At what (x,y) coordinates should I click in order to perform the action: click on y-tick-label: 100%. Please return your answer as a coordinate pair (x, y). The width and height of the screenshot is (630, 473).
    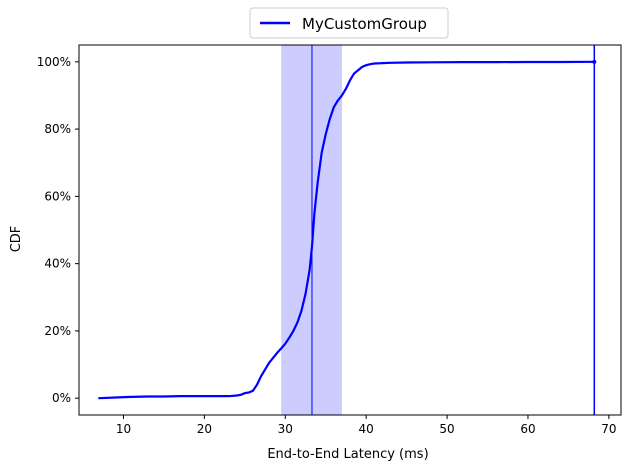
    Looking at the image, I should click on (54, 62).